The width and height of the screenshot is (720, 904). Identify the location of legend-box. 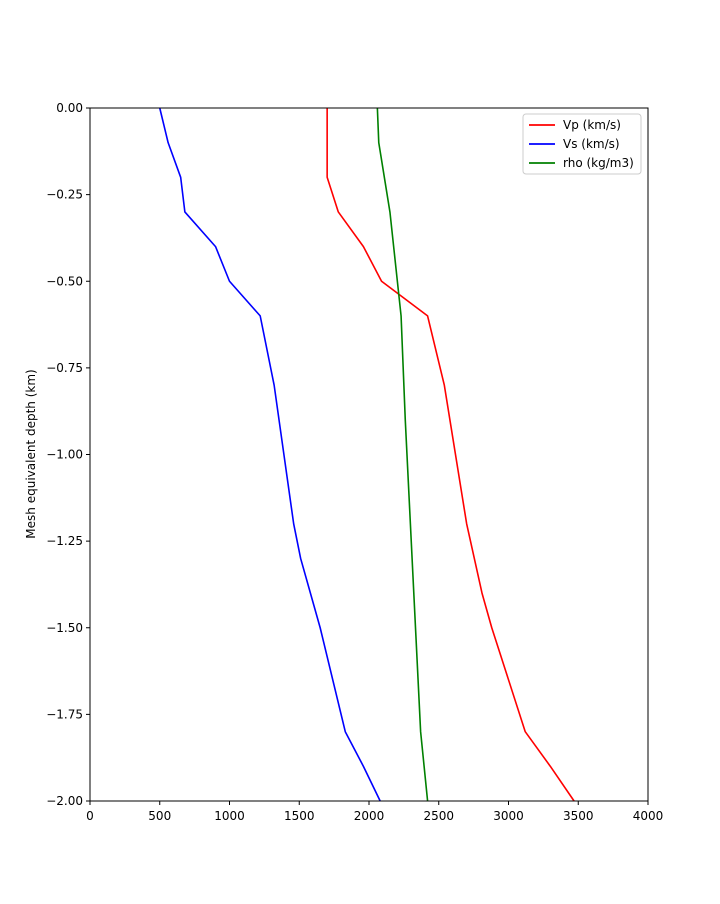
(582, 144).